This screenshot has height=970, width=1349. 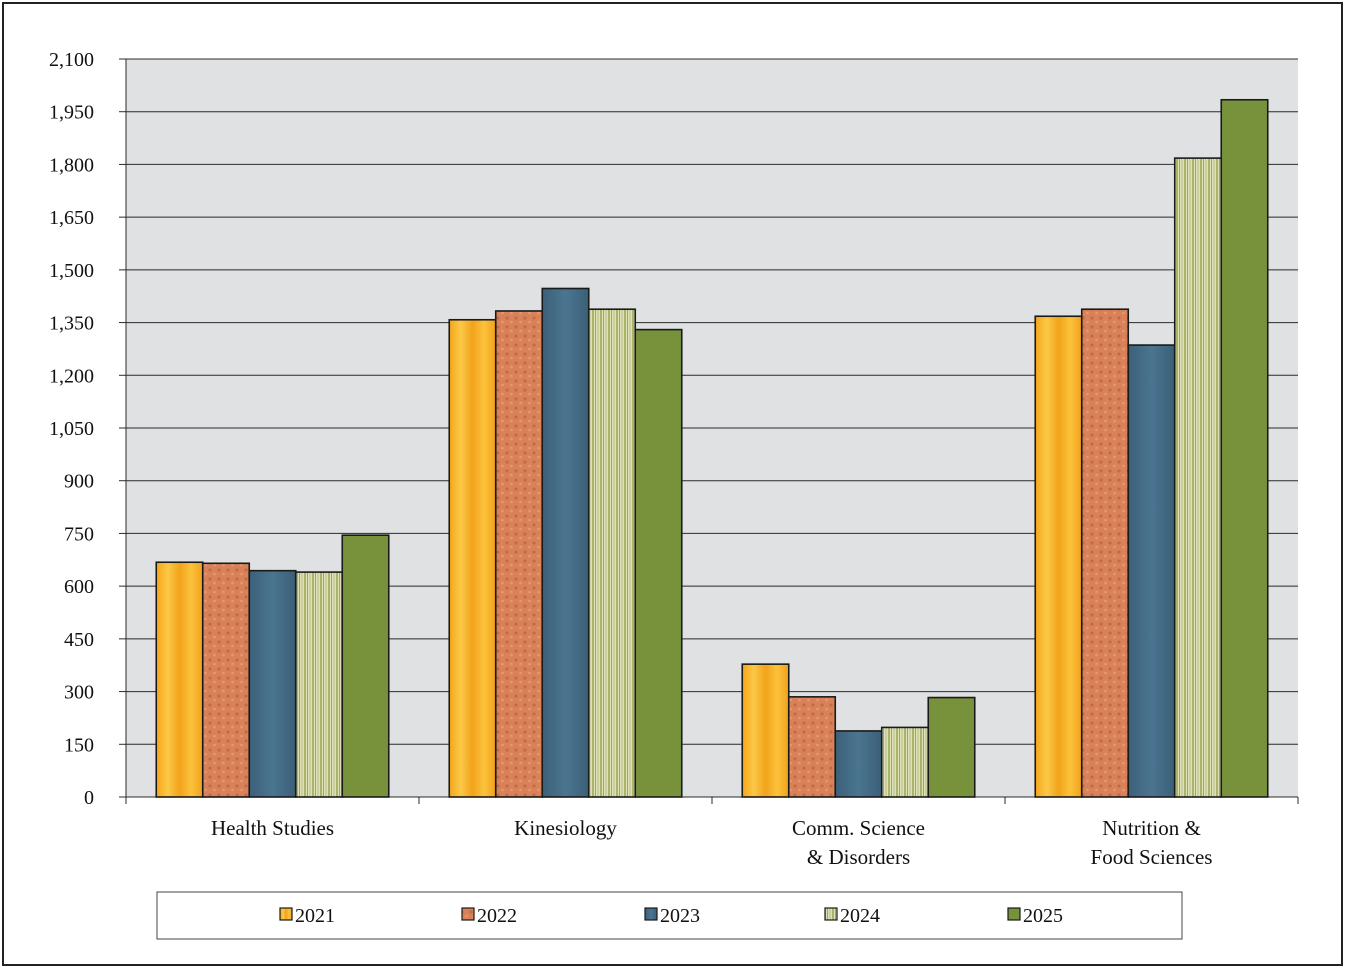 What do you see at coordinates (651, 914) in the screenshot?
I see `legend-swatch-2023` at bounding box center [651, 914].